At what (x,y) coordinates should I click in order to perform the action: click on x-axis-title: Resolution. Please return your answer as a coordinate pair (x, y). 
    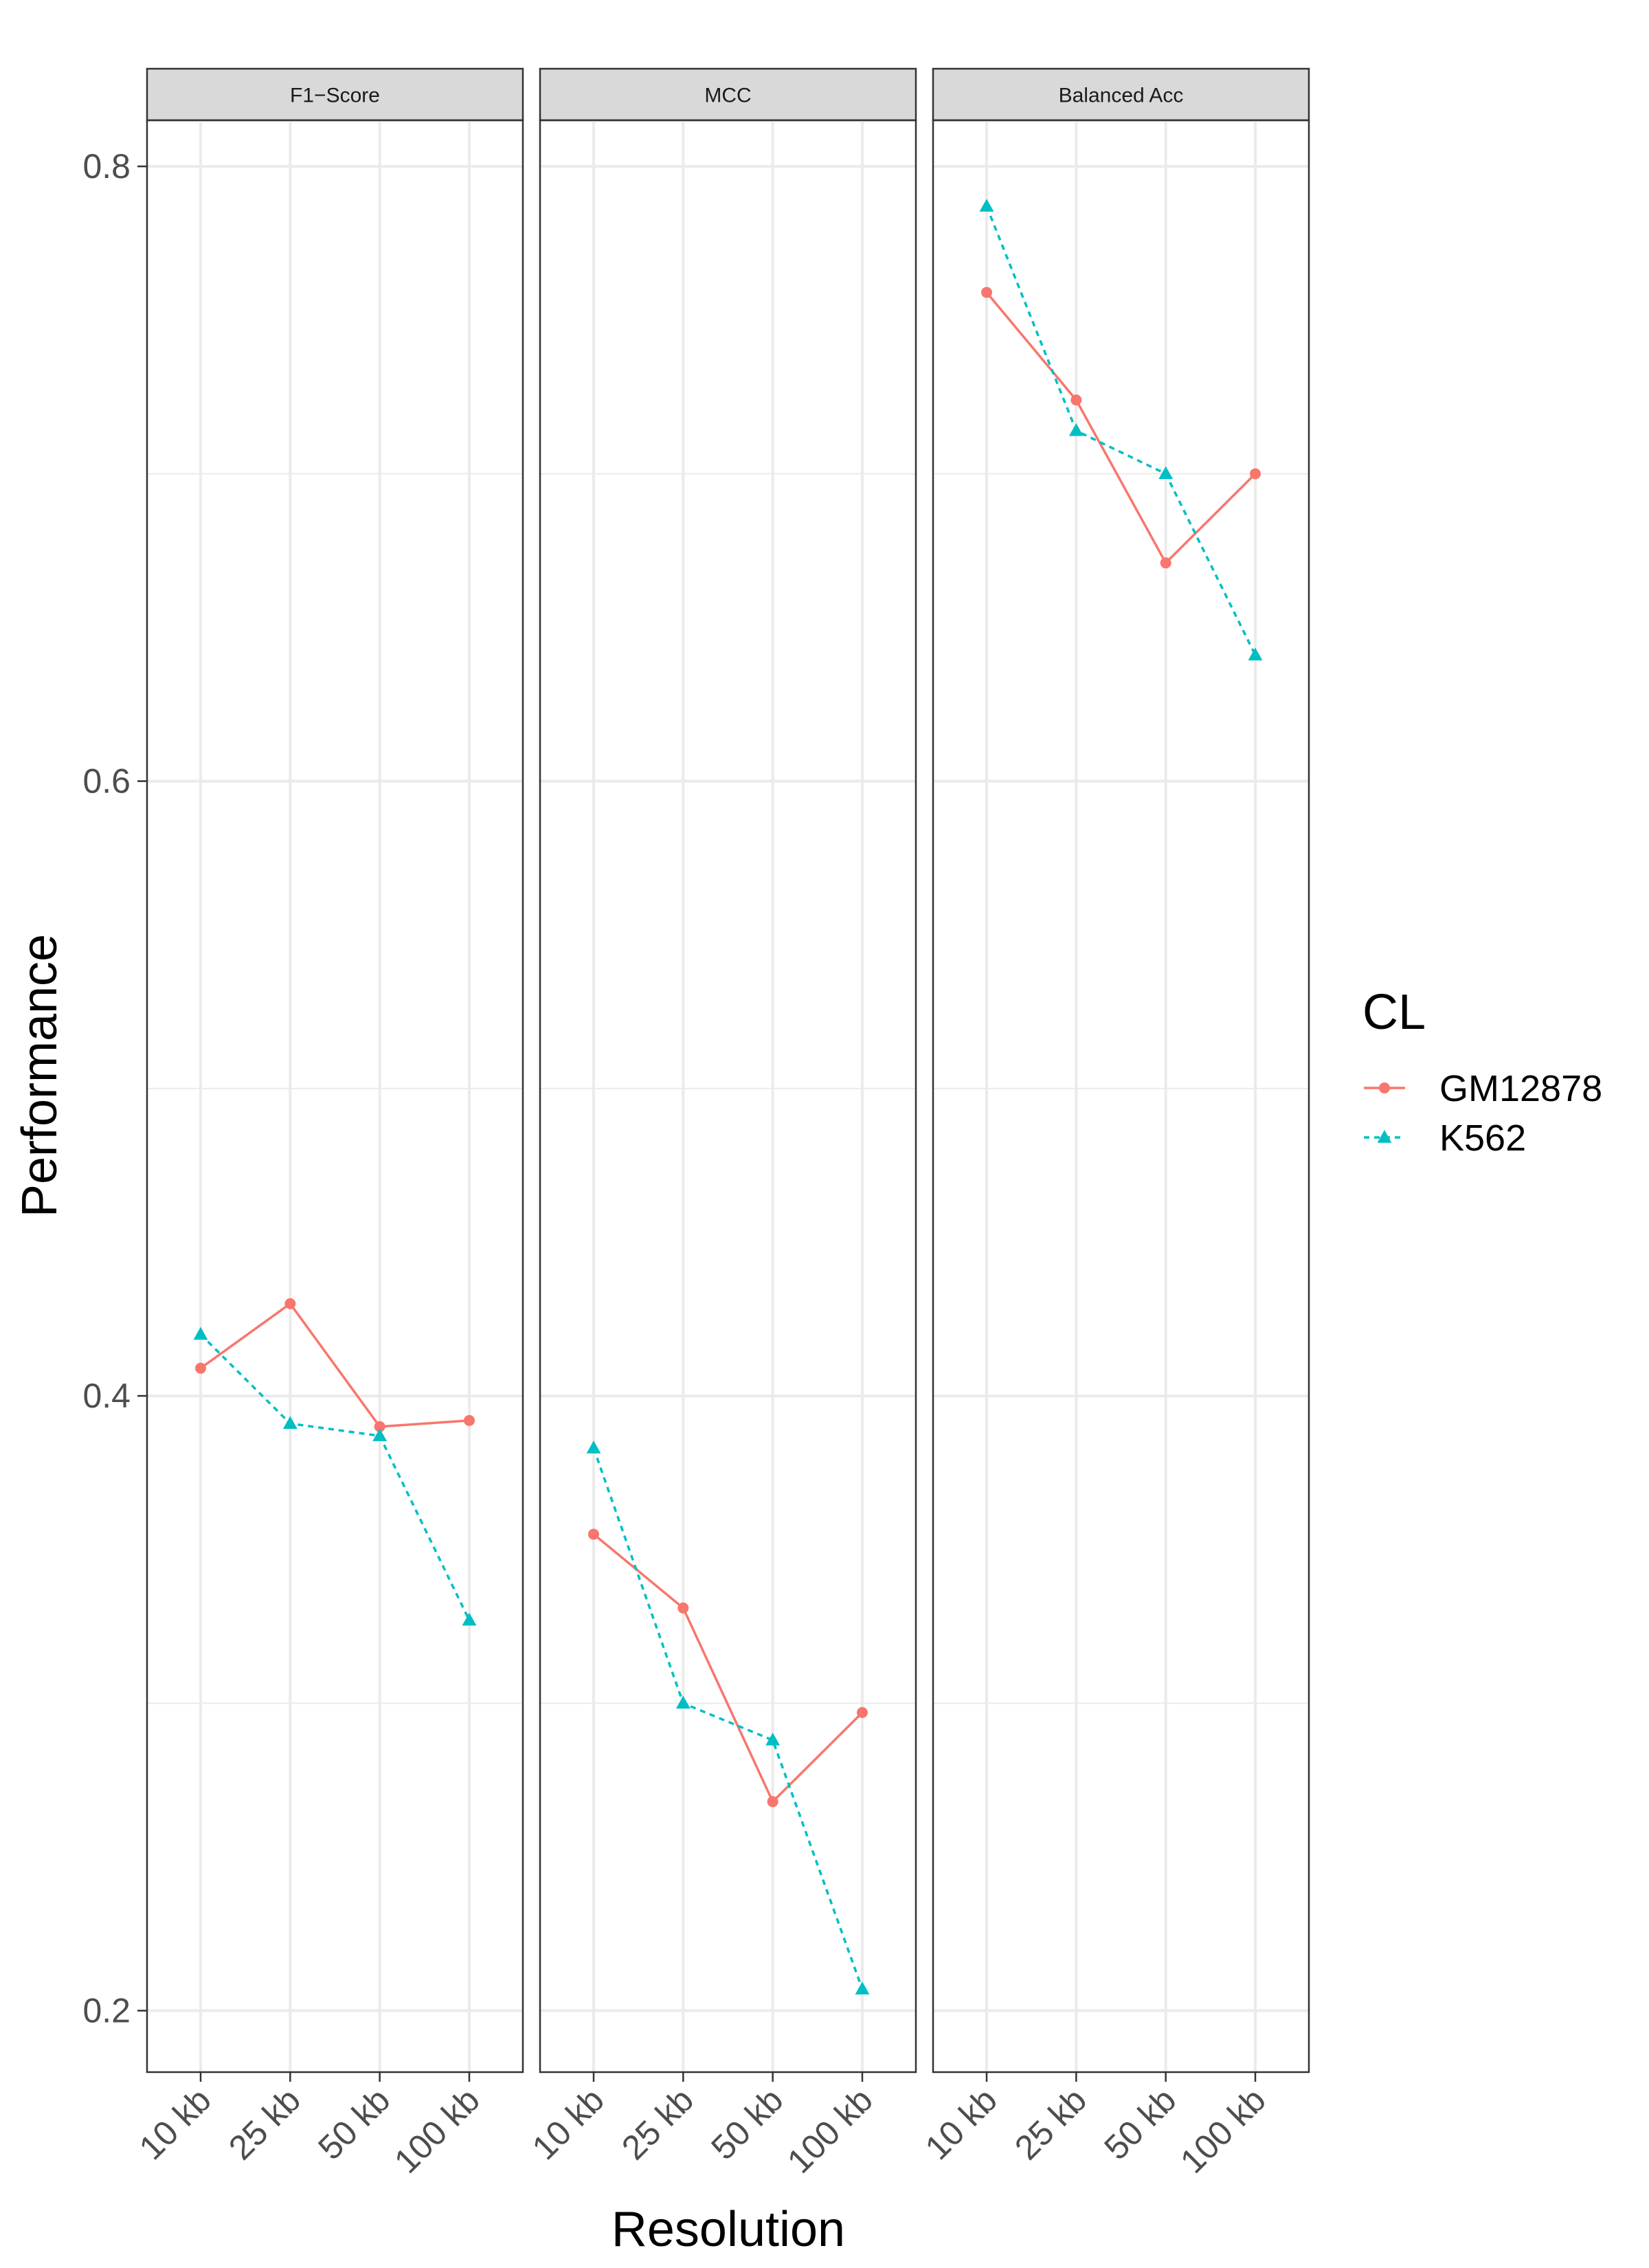
    Looking at the image, I should click on (729, 2229).